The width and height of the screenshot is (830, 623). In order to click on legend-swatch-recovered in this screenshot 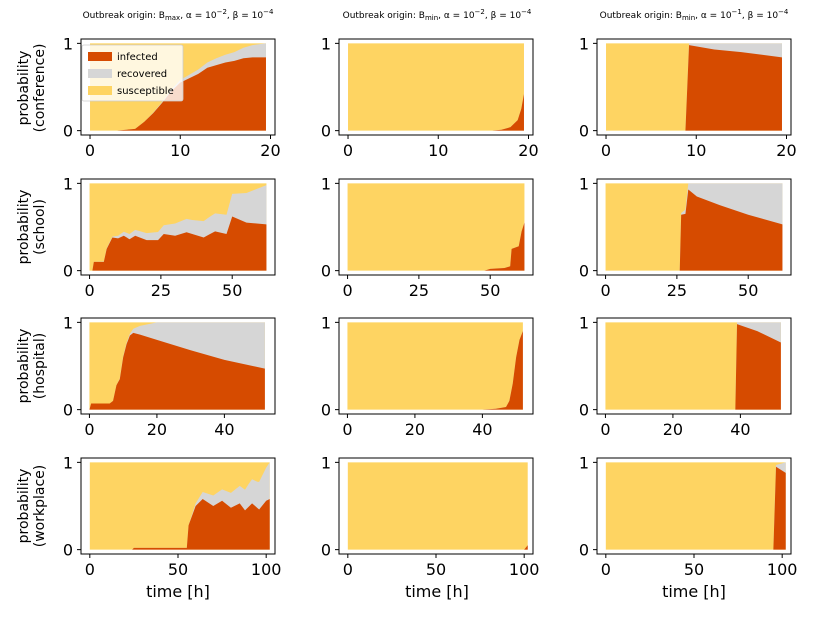, I will do `click(100, 73)`.